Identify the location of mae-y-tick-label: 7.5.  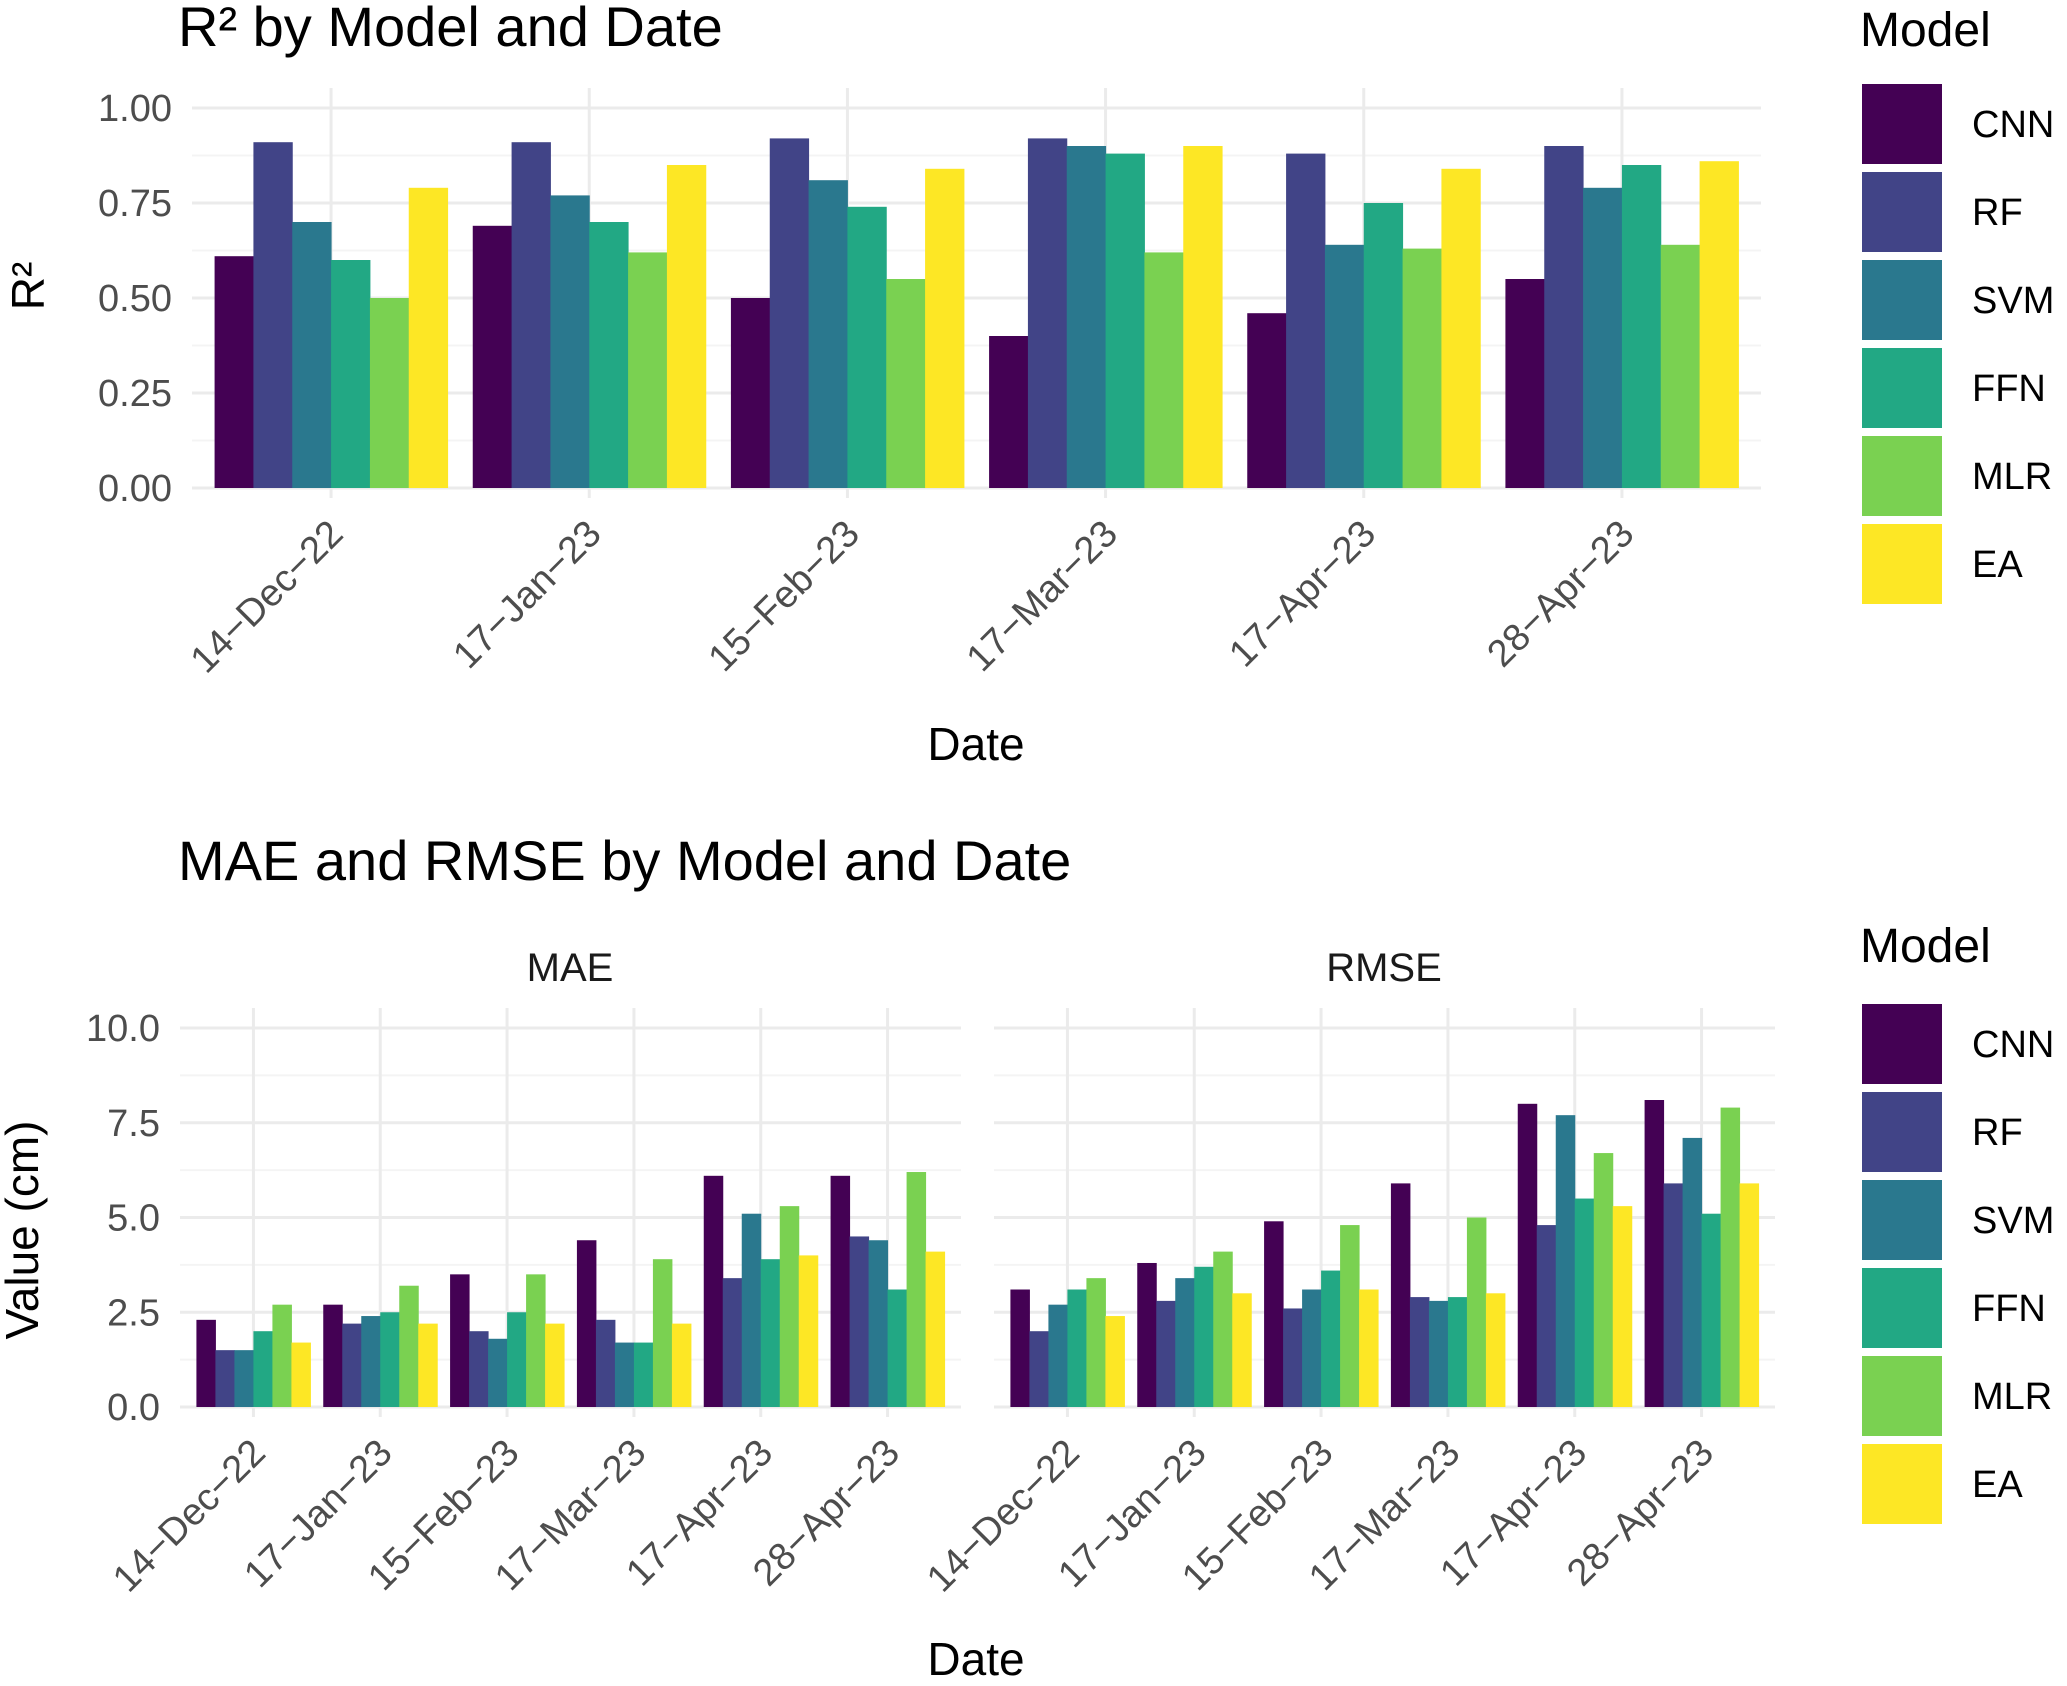
(133, 1124).